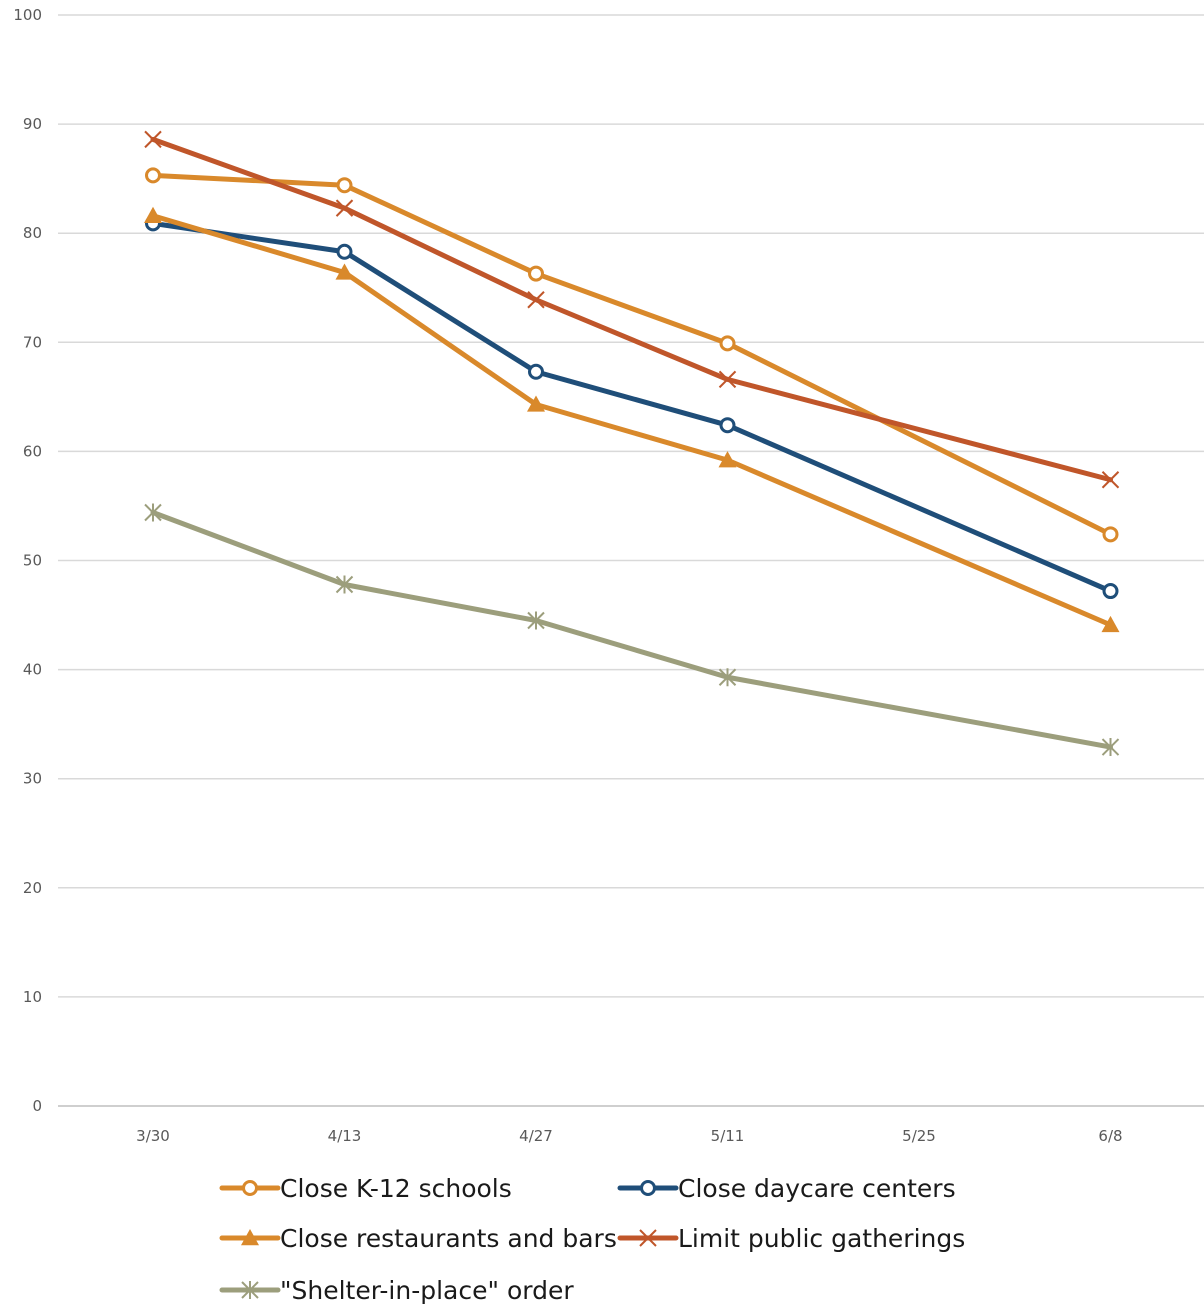  I want to click on y-tick-label: 90, so click(32, 124).